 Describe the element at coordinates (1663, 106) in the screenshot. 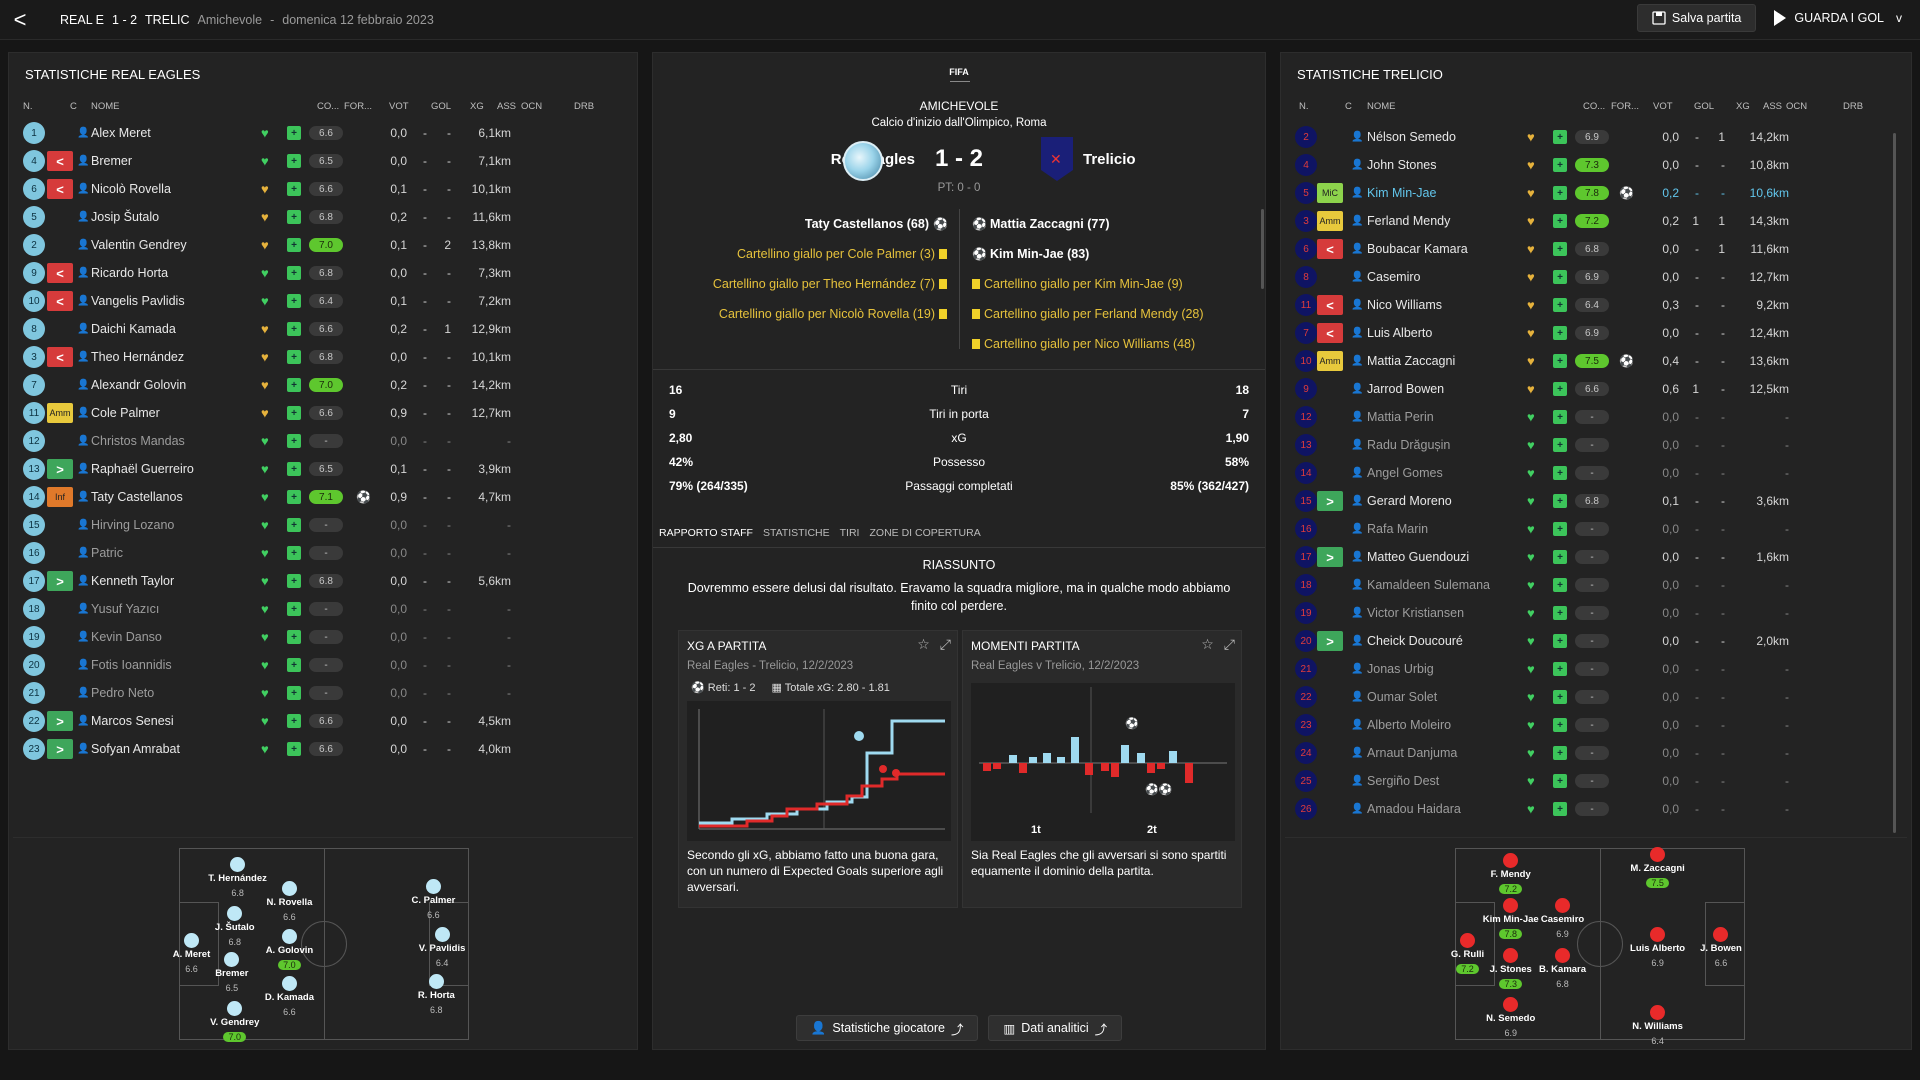

I see `col-vot: VOT` at that location.